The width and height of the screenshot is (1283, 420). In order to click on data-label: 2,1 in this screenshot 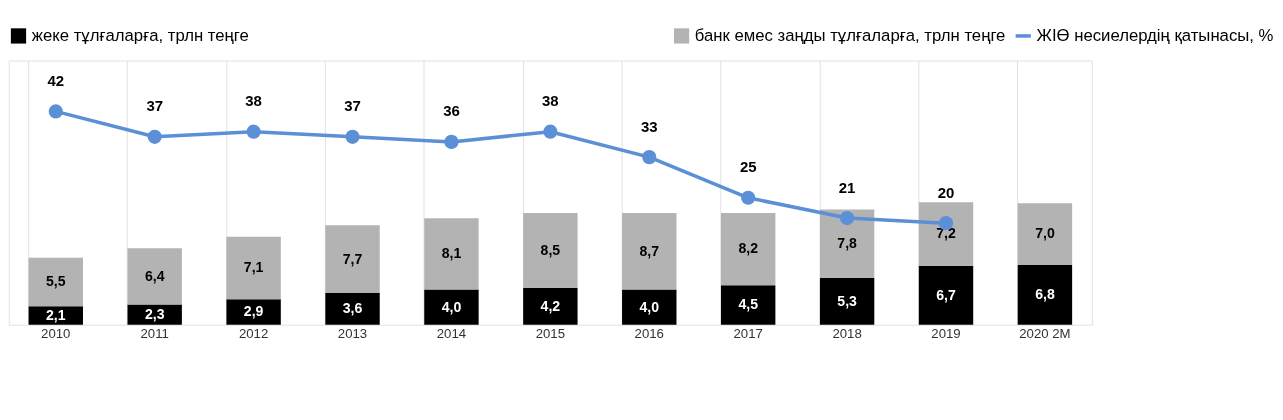, I will do `click(56, 314)`.